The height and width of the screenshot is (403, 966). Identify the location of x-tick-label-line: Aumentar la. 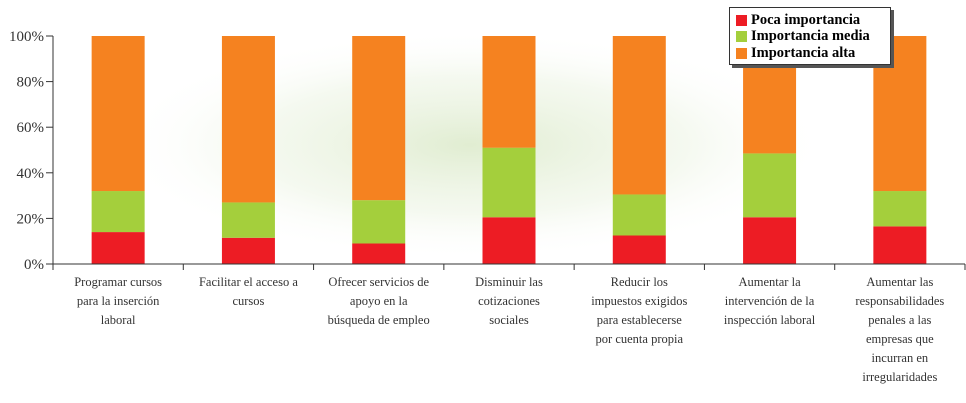
(769, 282).